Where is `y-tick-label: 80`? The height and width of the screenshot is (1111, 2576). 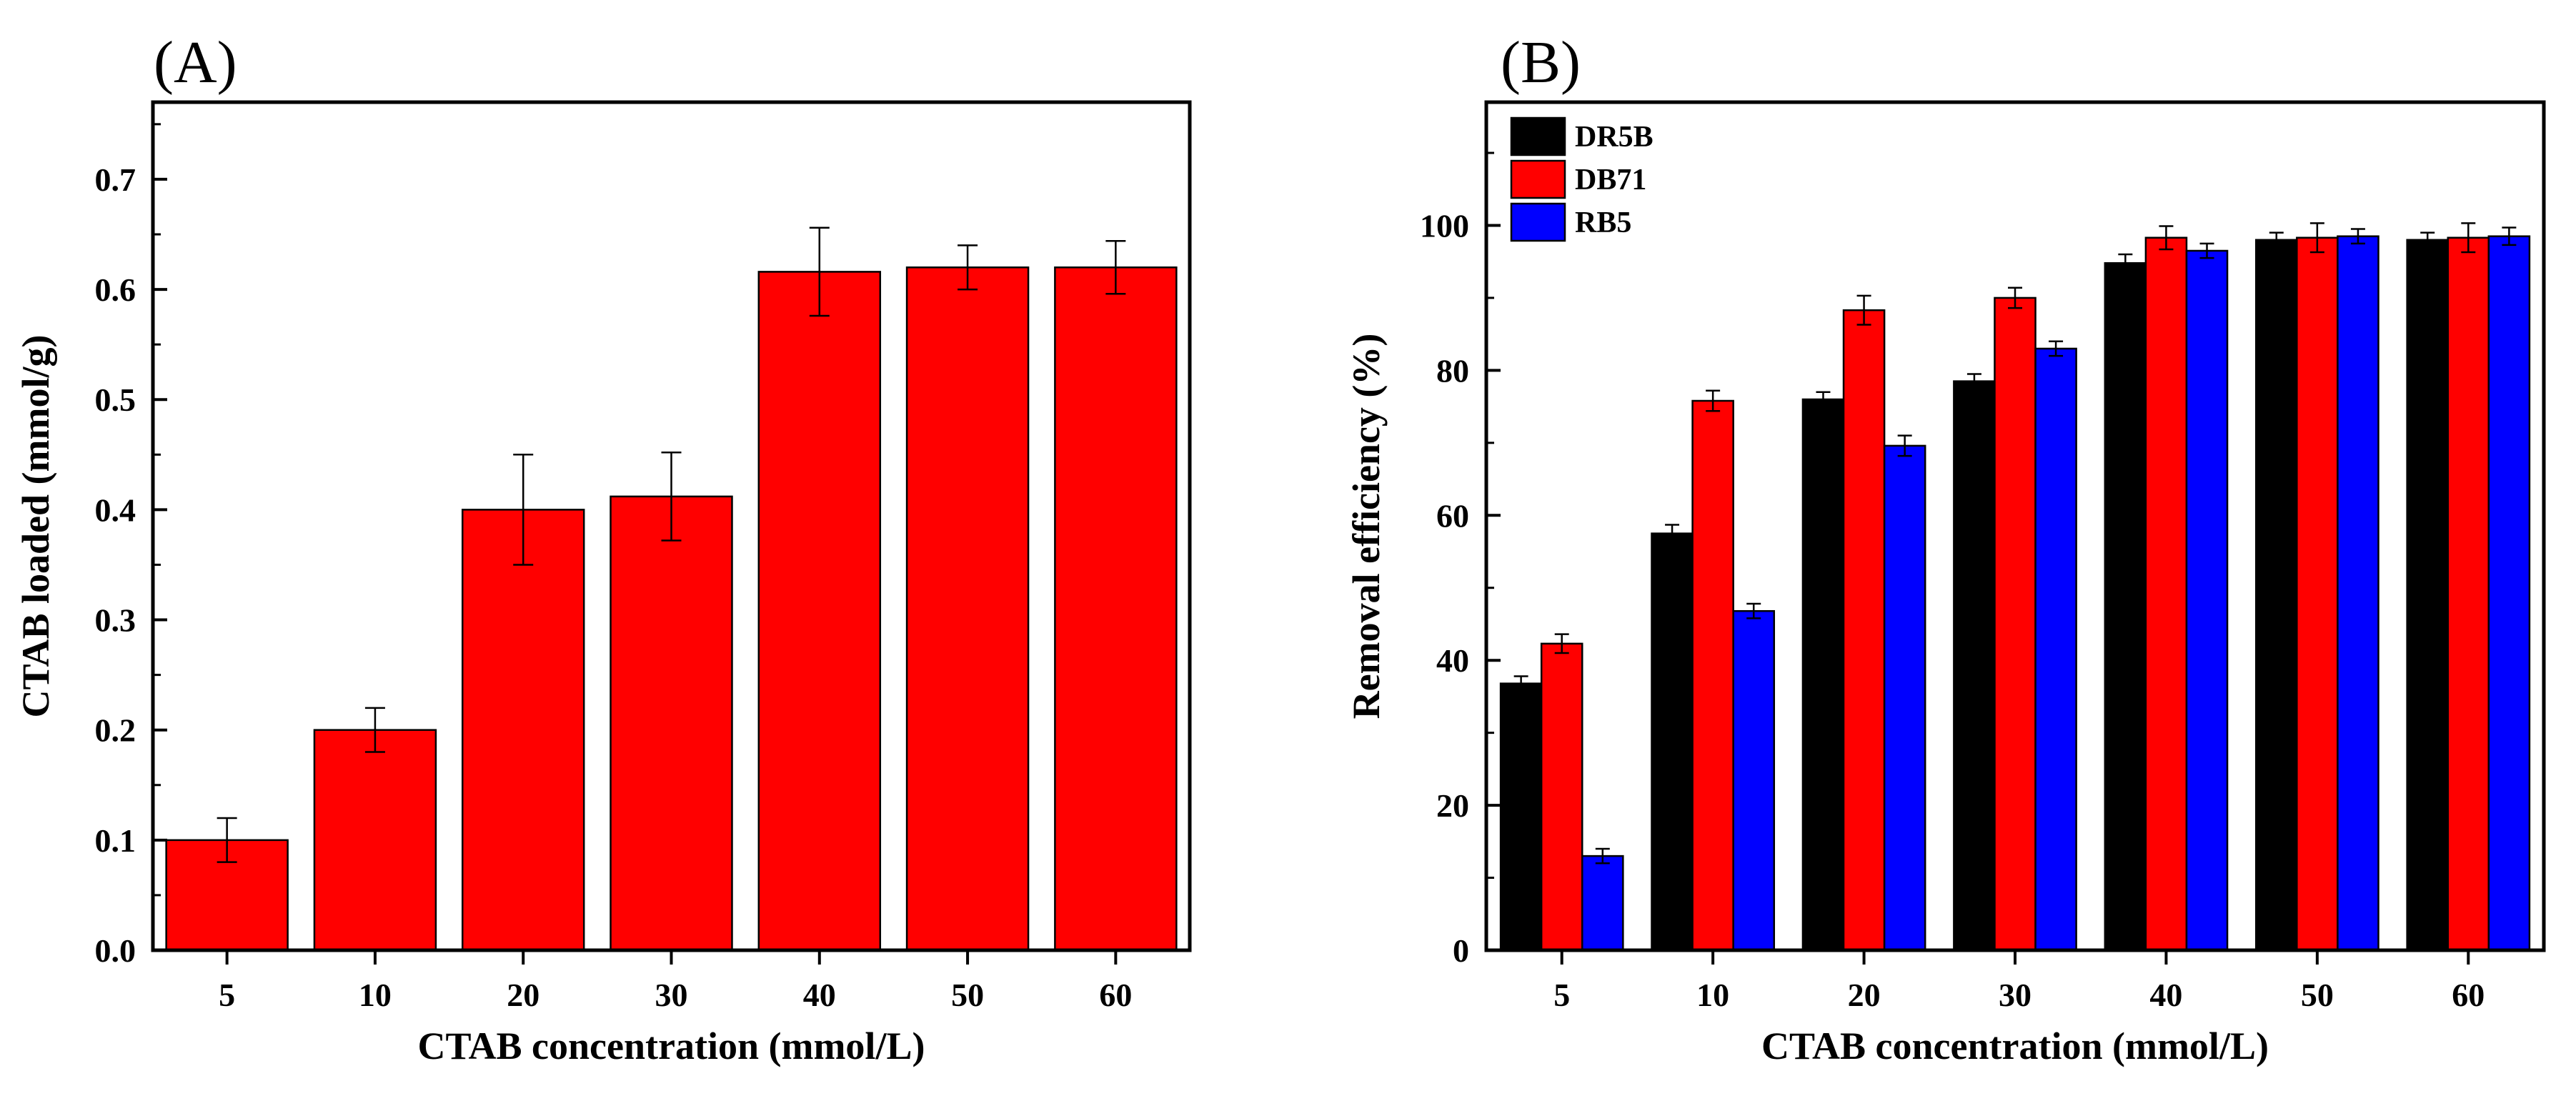 y-tick-label: 80 is located at coordinates (1452, 370).